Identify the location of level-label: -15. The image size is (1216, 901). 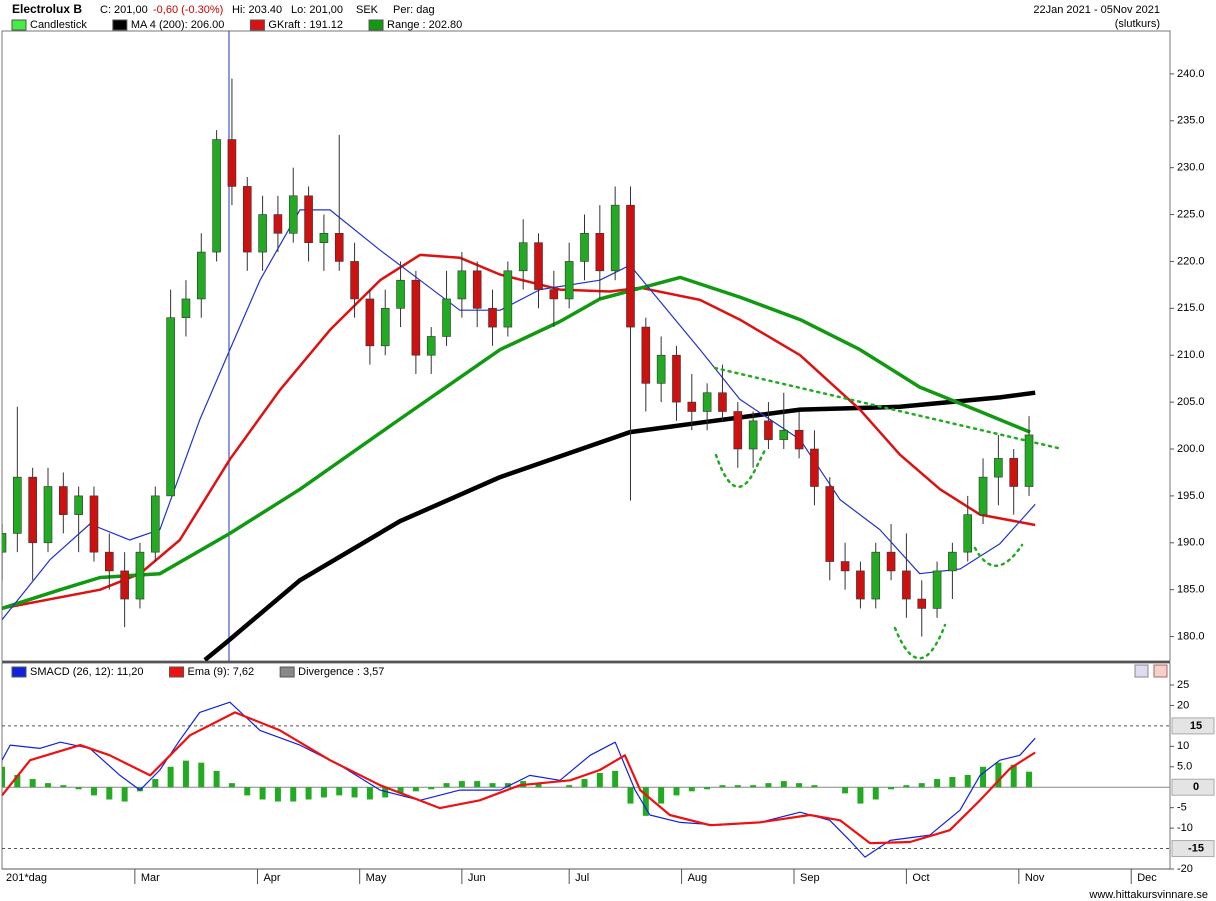
(1196, 848).